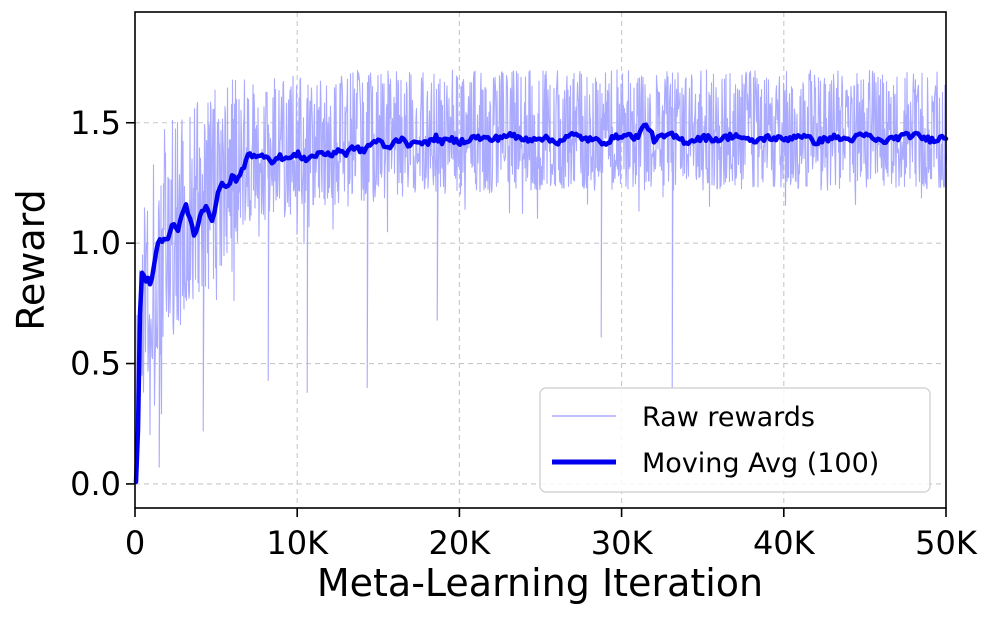  What do you see at coordinates (95, 243) in the screenshot?
I see `y-tick-label: 1.0` at bounding box center [95, 243].